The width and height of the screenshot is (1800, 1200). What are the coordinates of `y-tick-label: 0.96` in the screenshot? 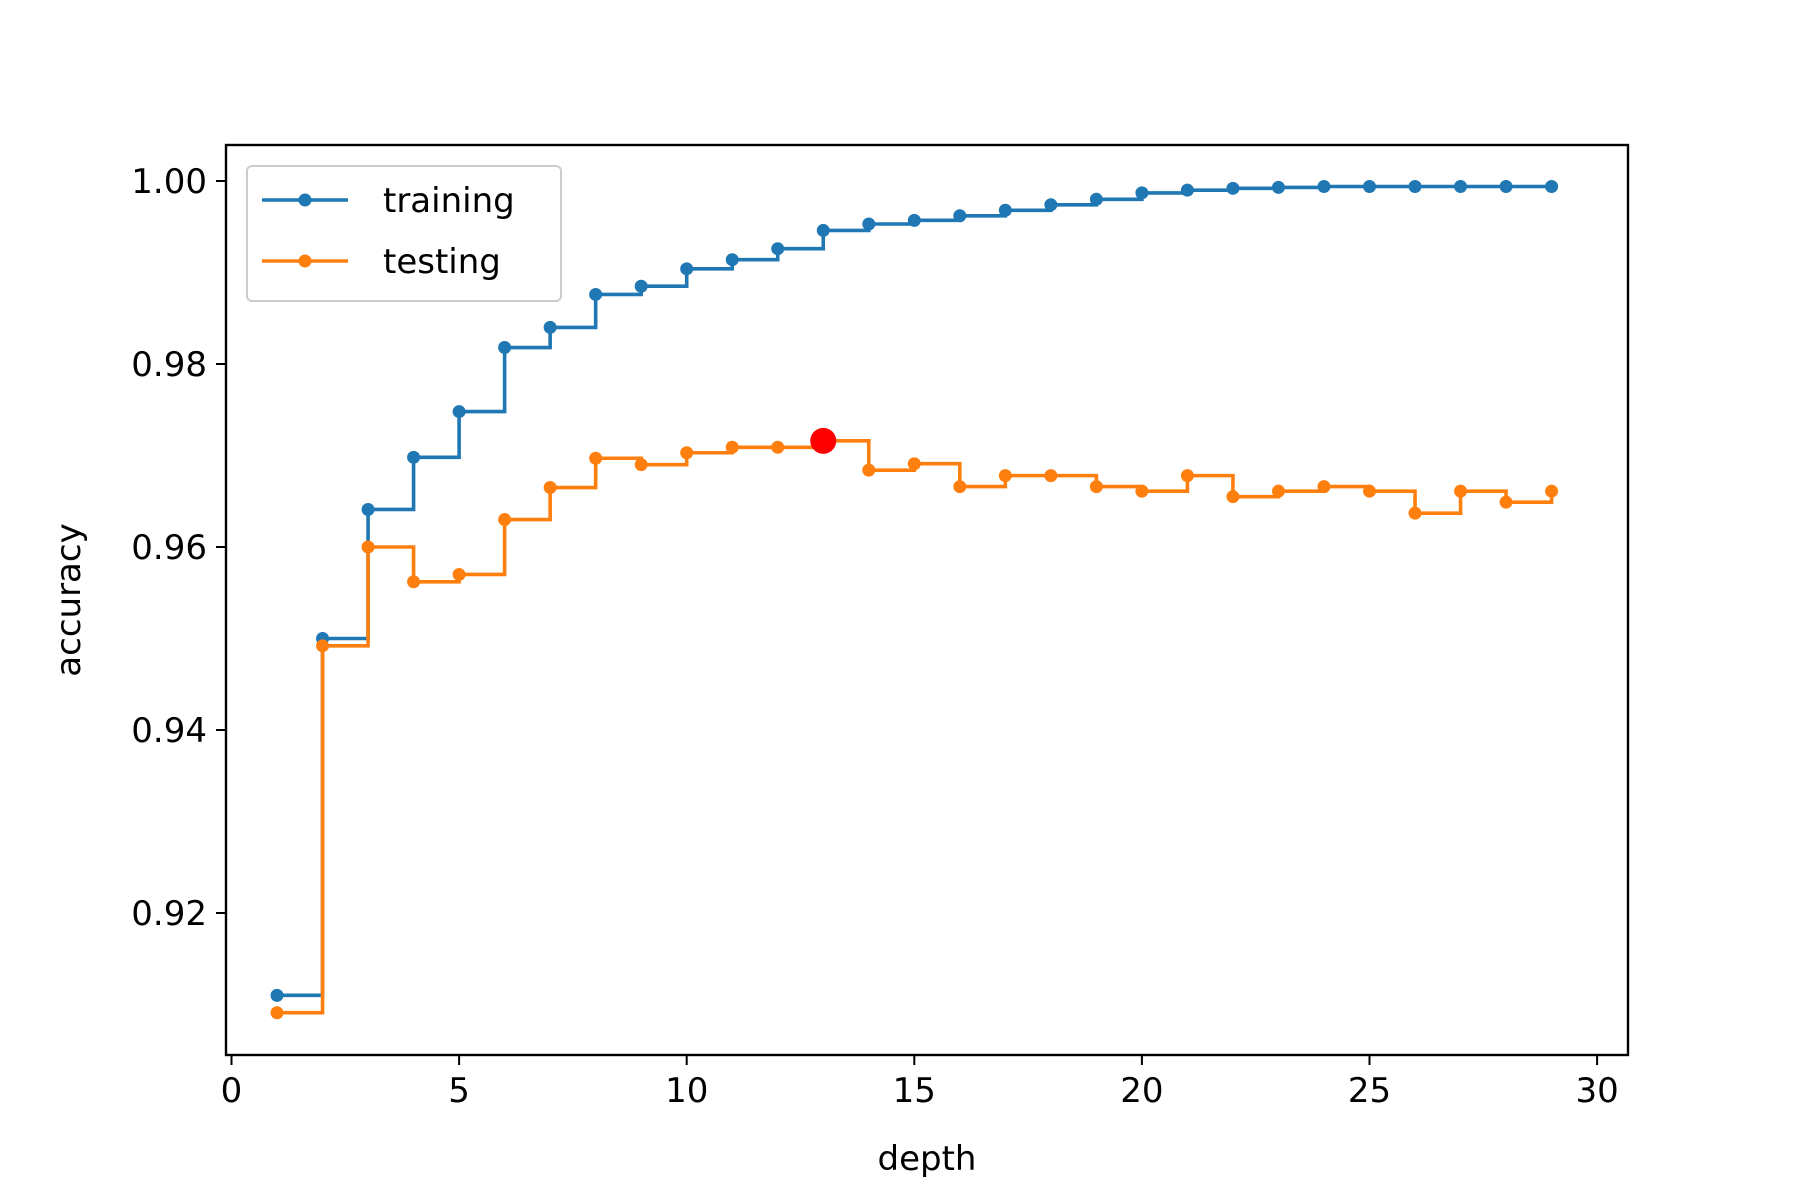 It's located at (169, 548).